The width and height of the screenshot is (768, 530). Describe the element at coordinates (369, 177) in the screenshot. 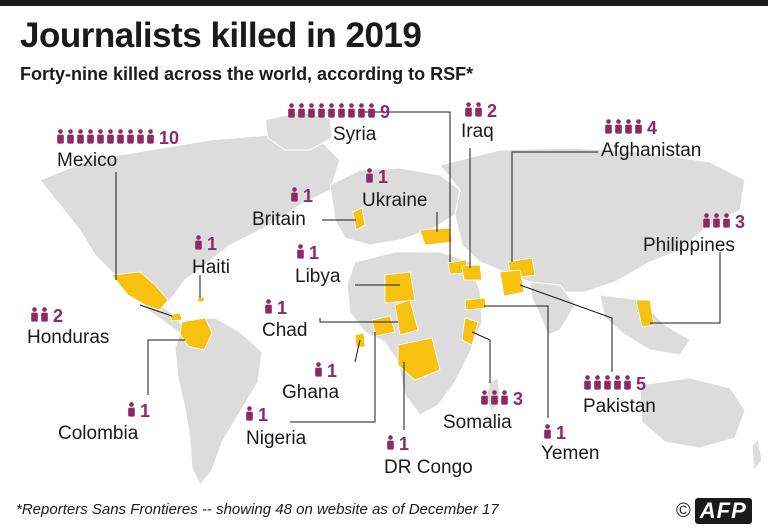

I see `person-icons-ukraine` at that location.